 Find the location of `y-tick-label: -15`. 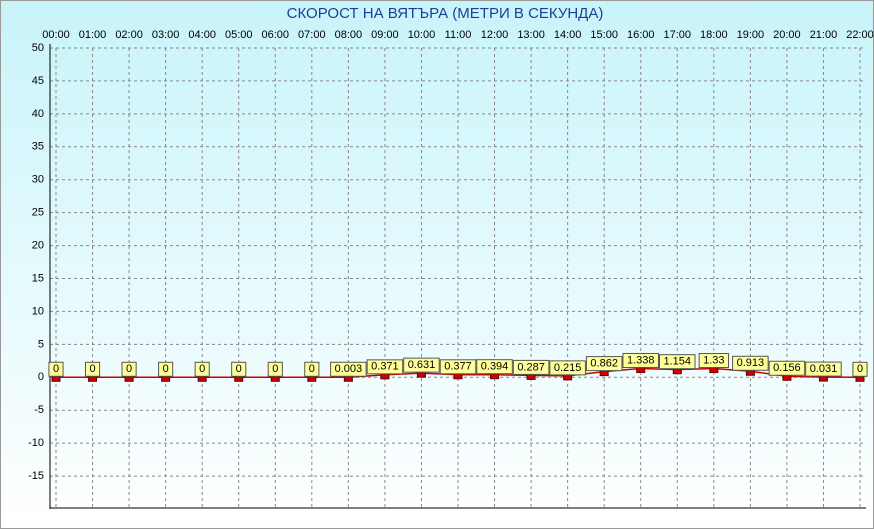

y-tick-label: -15 is located at coordinates (36, 476).